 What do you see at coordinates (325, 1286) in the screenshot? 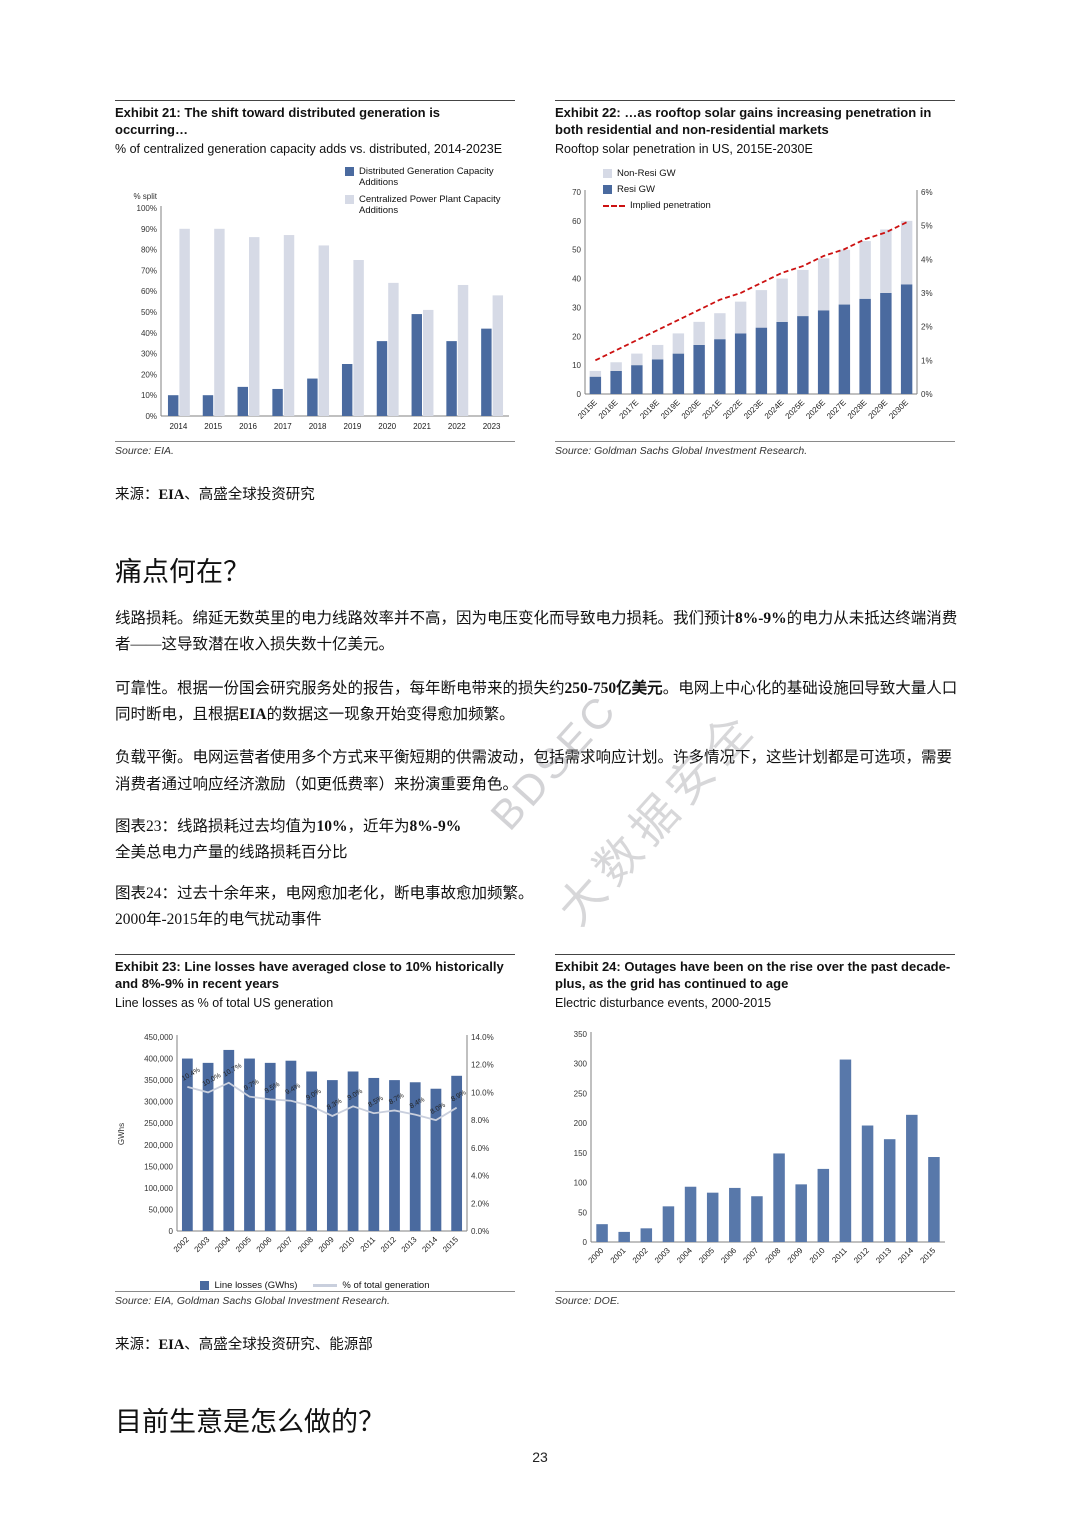
I see `pct-generation-line-swatch` at bounding box center [325, 1286].